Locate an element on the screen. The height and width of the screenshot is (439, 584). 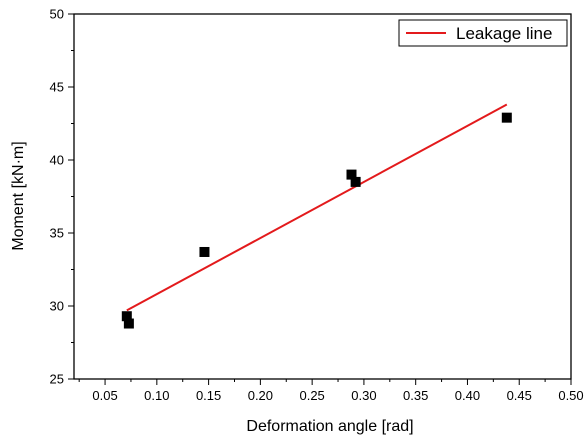
x-tick-label: 0.15 is located at coordinates (208, 395).